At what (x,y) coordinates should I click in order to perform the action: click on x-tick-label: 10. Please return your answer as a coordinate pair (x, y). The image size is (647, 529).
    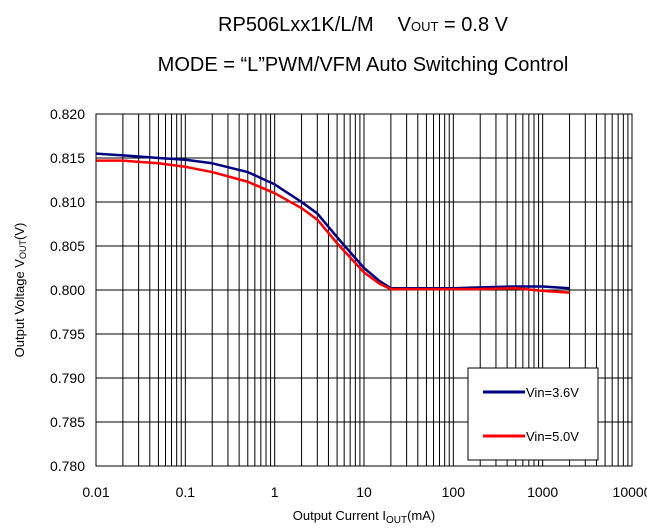
    Looking at the image, I should click on (364, 492).